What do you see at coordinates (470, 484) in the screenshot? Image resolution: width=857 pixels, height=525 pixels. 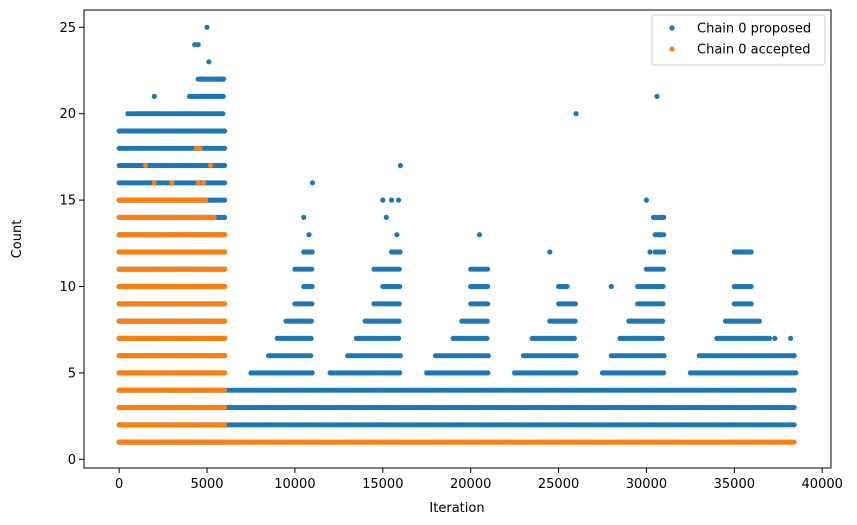 I see `x-tick-label: 20000` at bounding box center [470, 484].